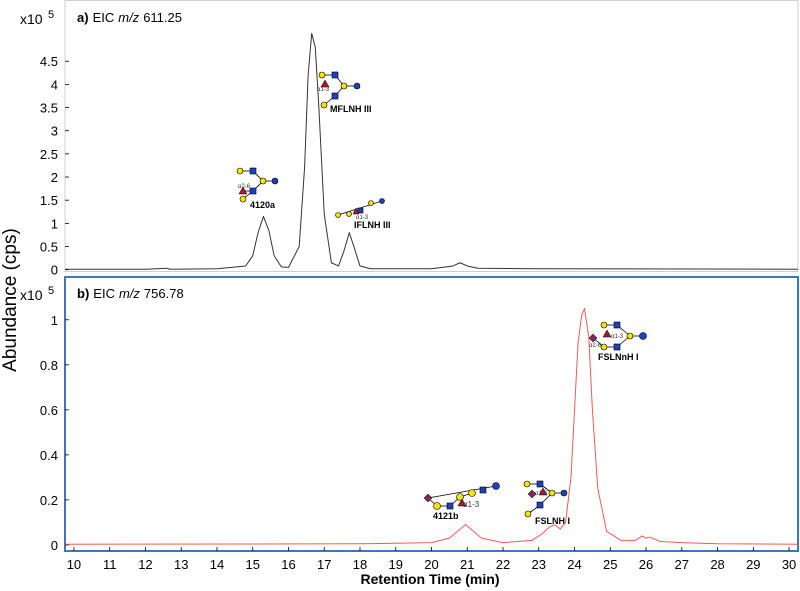  What do you see at coordinates (682, 564) in the screenshot?
I see `x-tick-label: 27` at bounding box center [682, 564].